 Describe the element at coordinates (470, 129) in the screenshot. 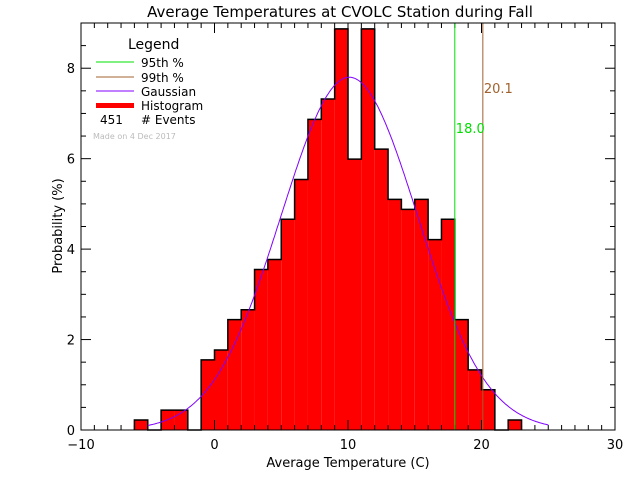

I see `percentile-95-label: 18.0` at that location.